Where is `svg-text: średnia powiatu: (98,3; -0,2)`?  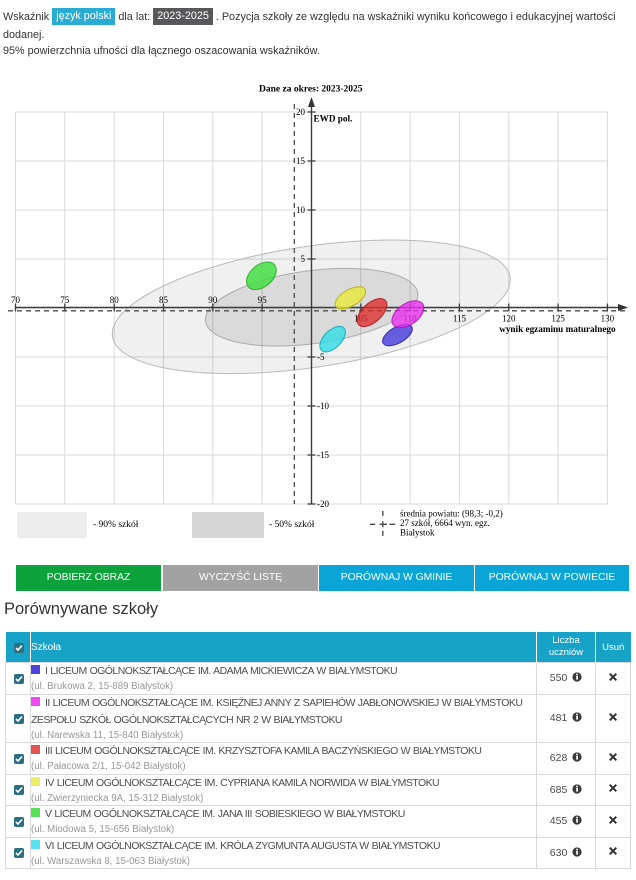 svg-text: średnia powiatu: (98,3; -0,2) is located at coordinates (451, 514).